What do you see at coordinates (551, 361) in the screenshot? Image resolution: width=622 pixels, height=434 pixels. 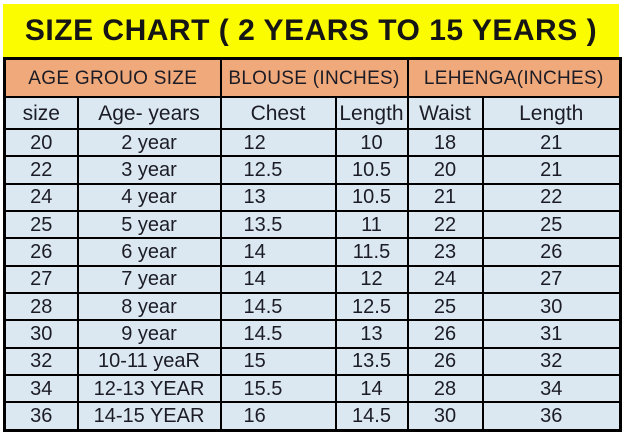 I see `cell-lehenga-length: 32` at bounding box center [551, 361].